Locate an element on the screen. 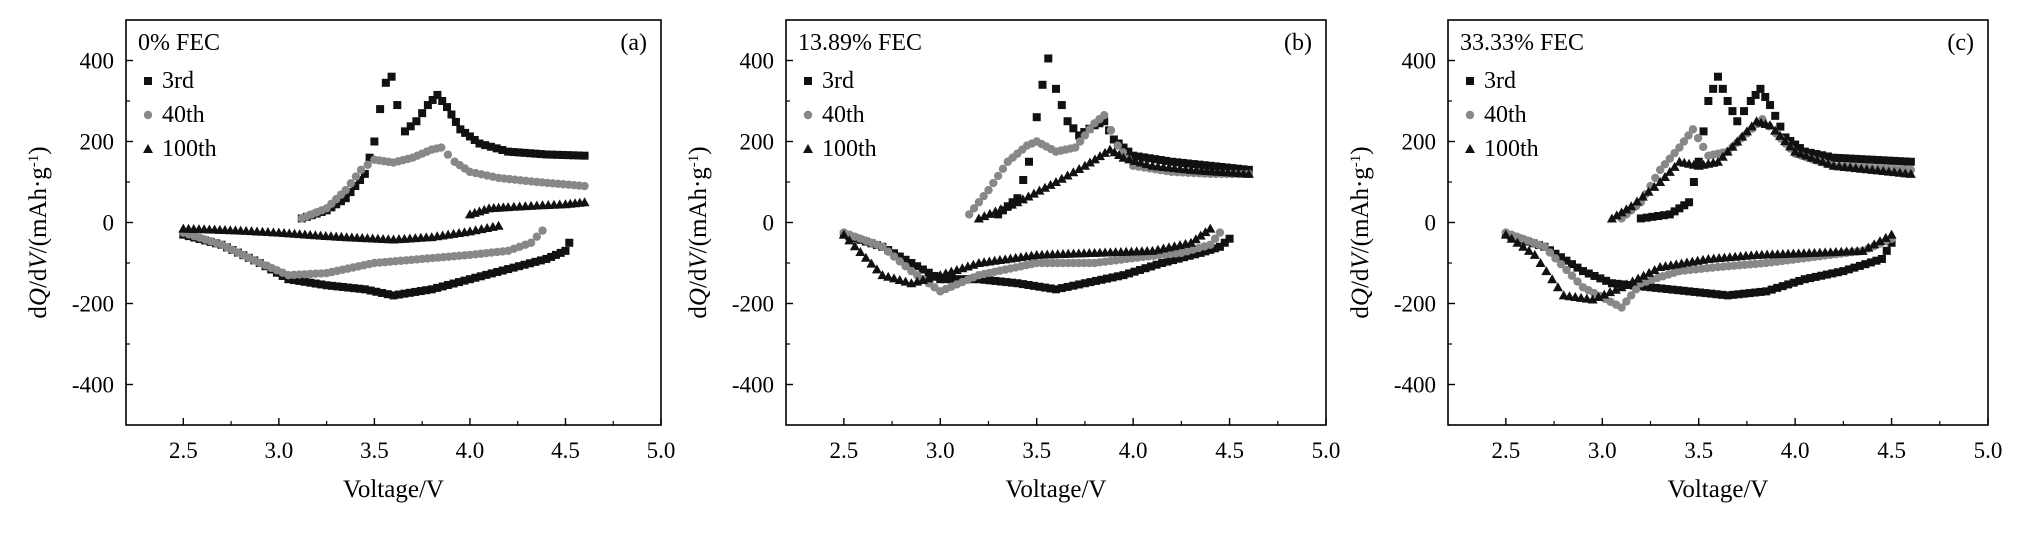 The width and height of the screenshot is (2031, 536). legend-label: 40th is located at coordinates (183, 115).